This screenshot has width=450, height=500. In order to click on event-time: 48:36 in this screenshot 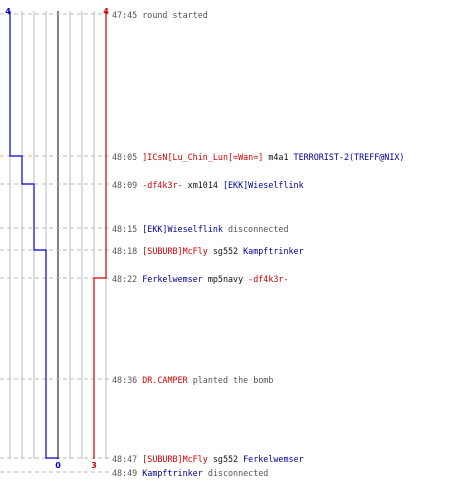, I will do `click(125, 380)`.